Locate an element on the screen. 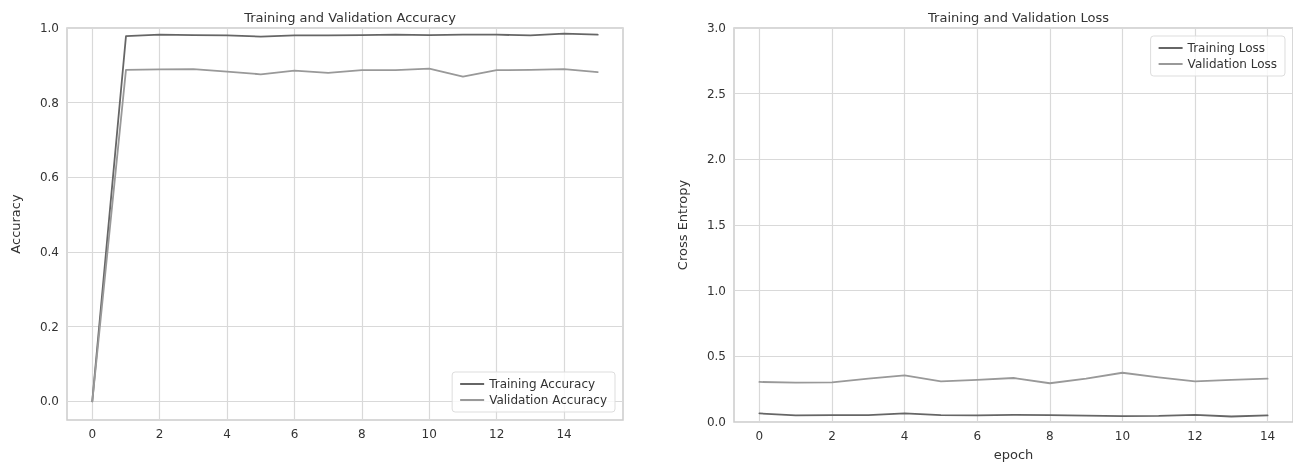  line-series is located at coordinates (1013, 378).